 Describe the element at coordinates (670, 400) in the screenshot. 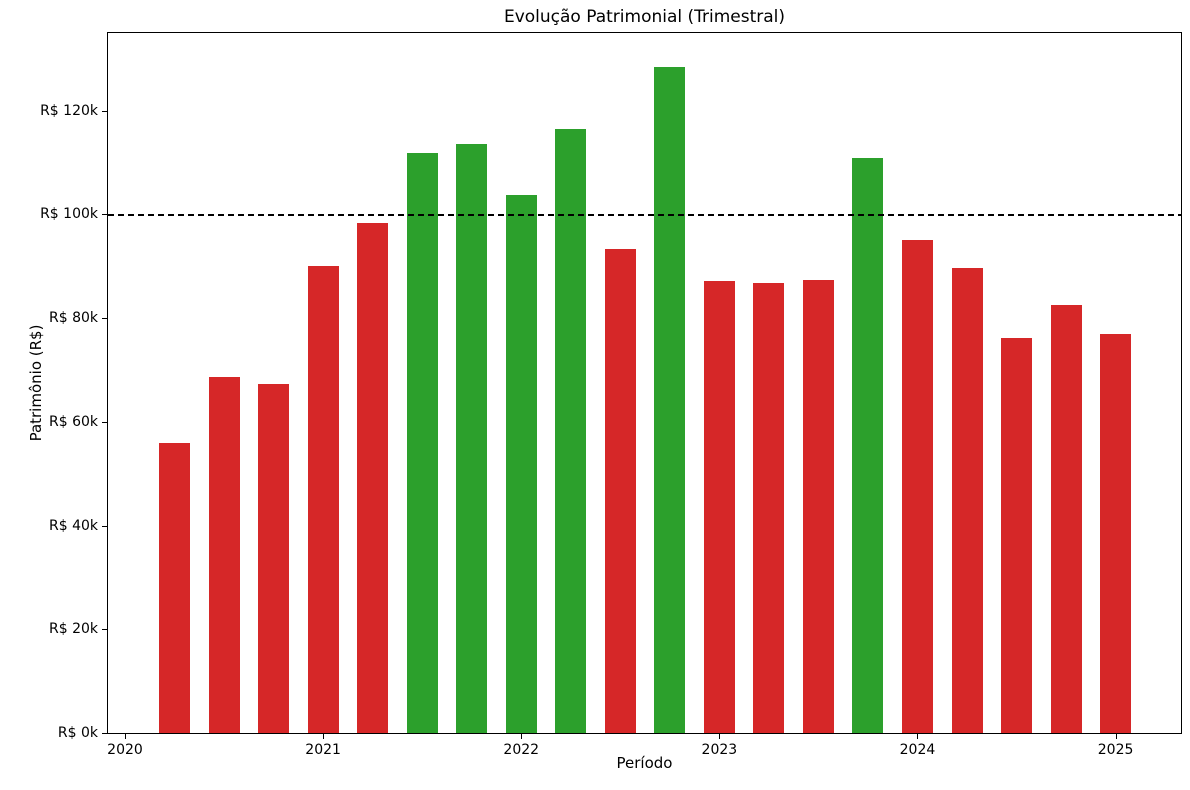

I see `bar-2022-Q4` at that location.